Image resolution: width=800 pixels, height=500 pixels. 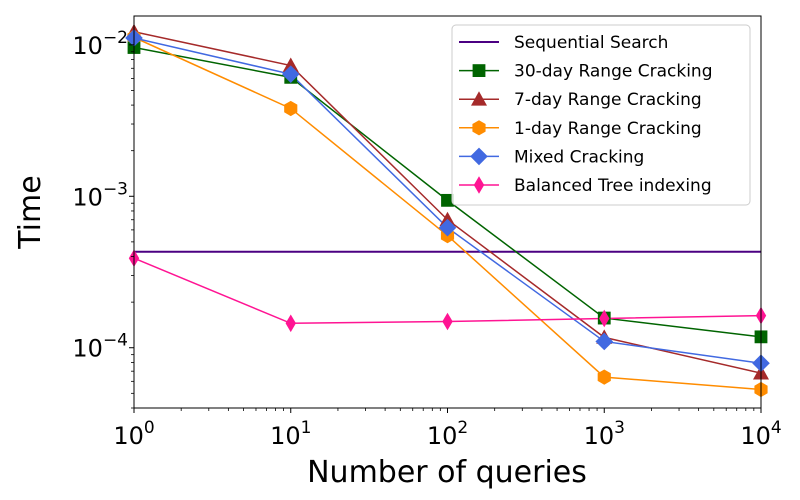 What do you see at coordinates (447, 434) in the screenshot?
I see `x-tick-label: 10²` at bounding box center [447, 434].